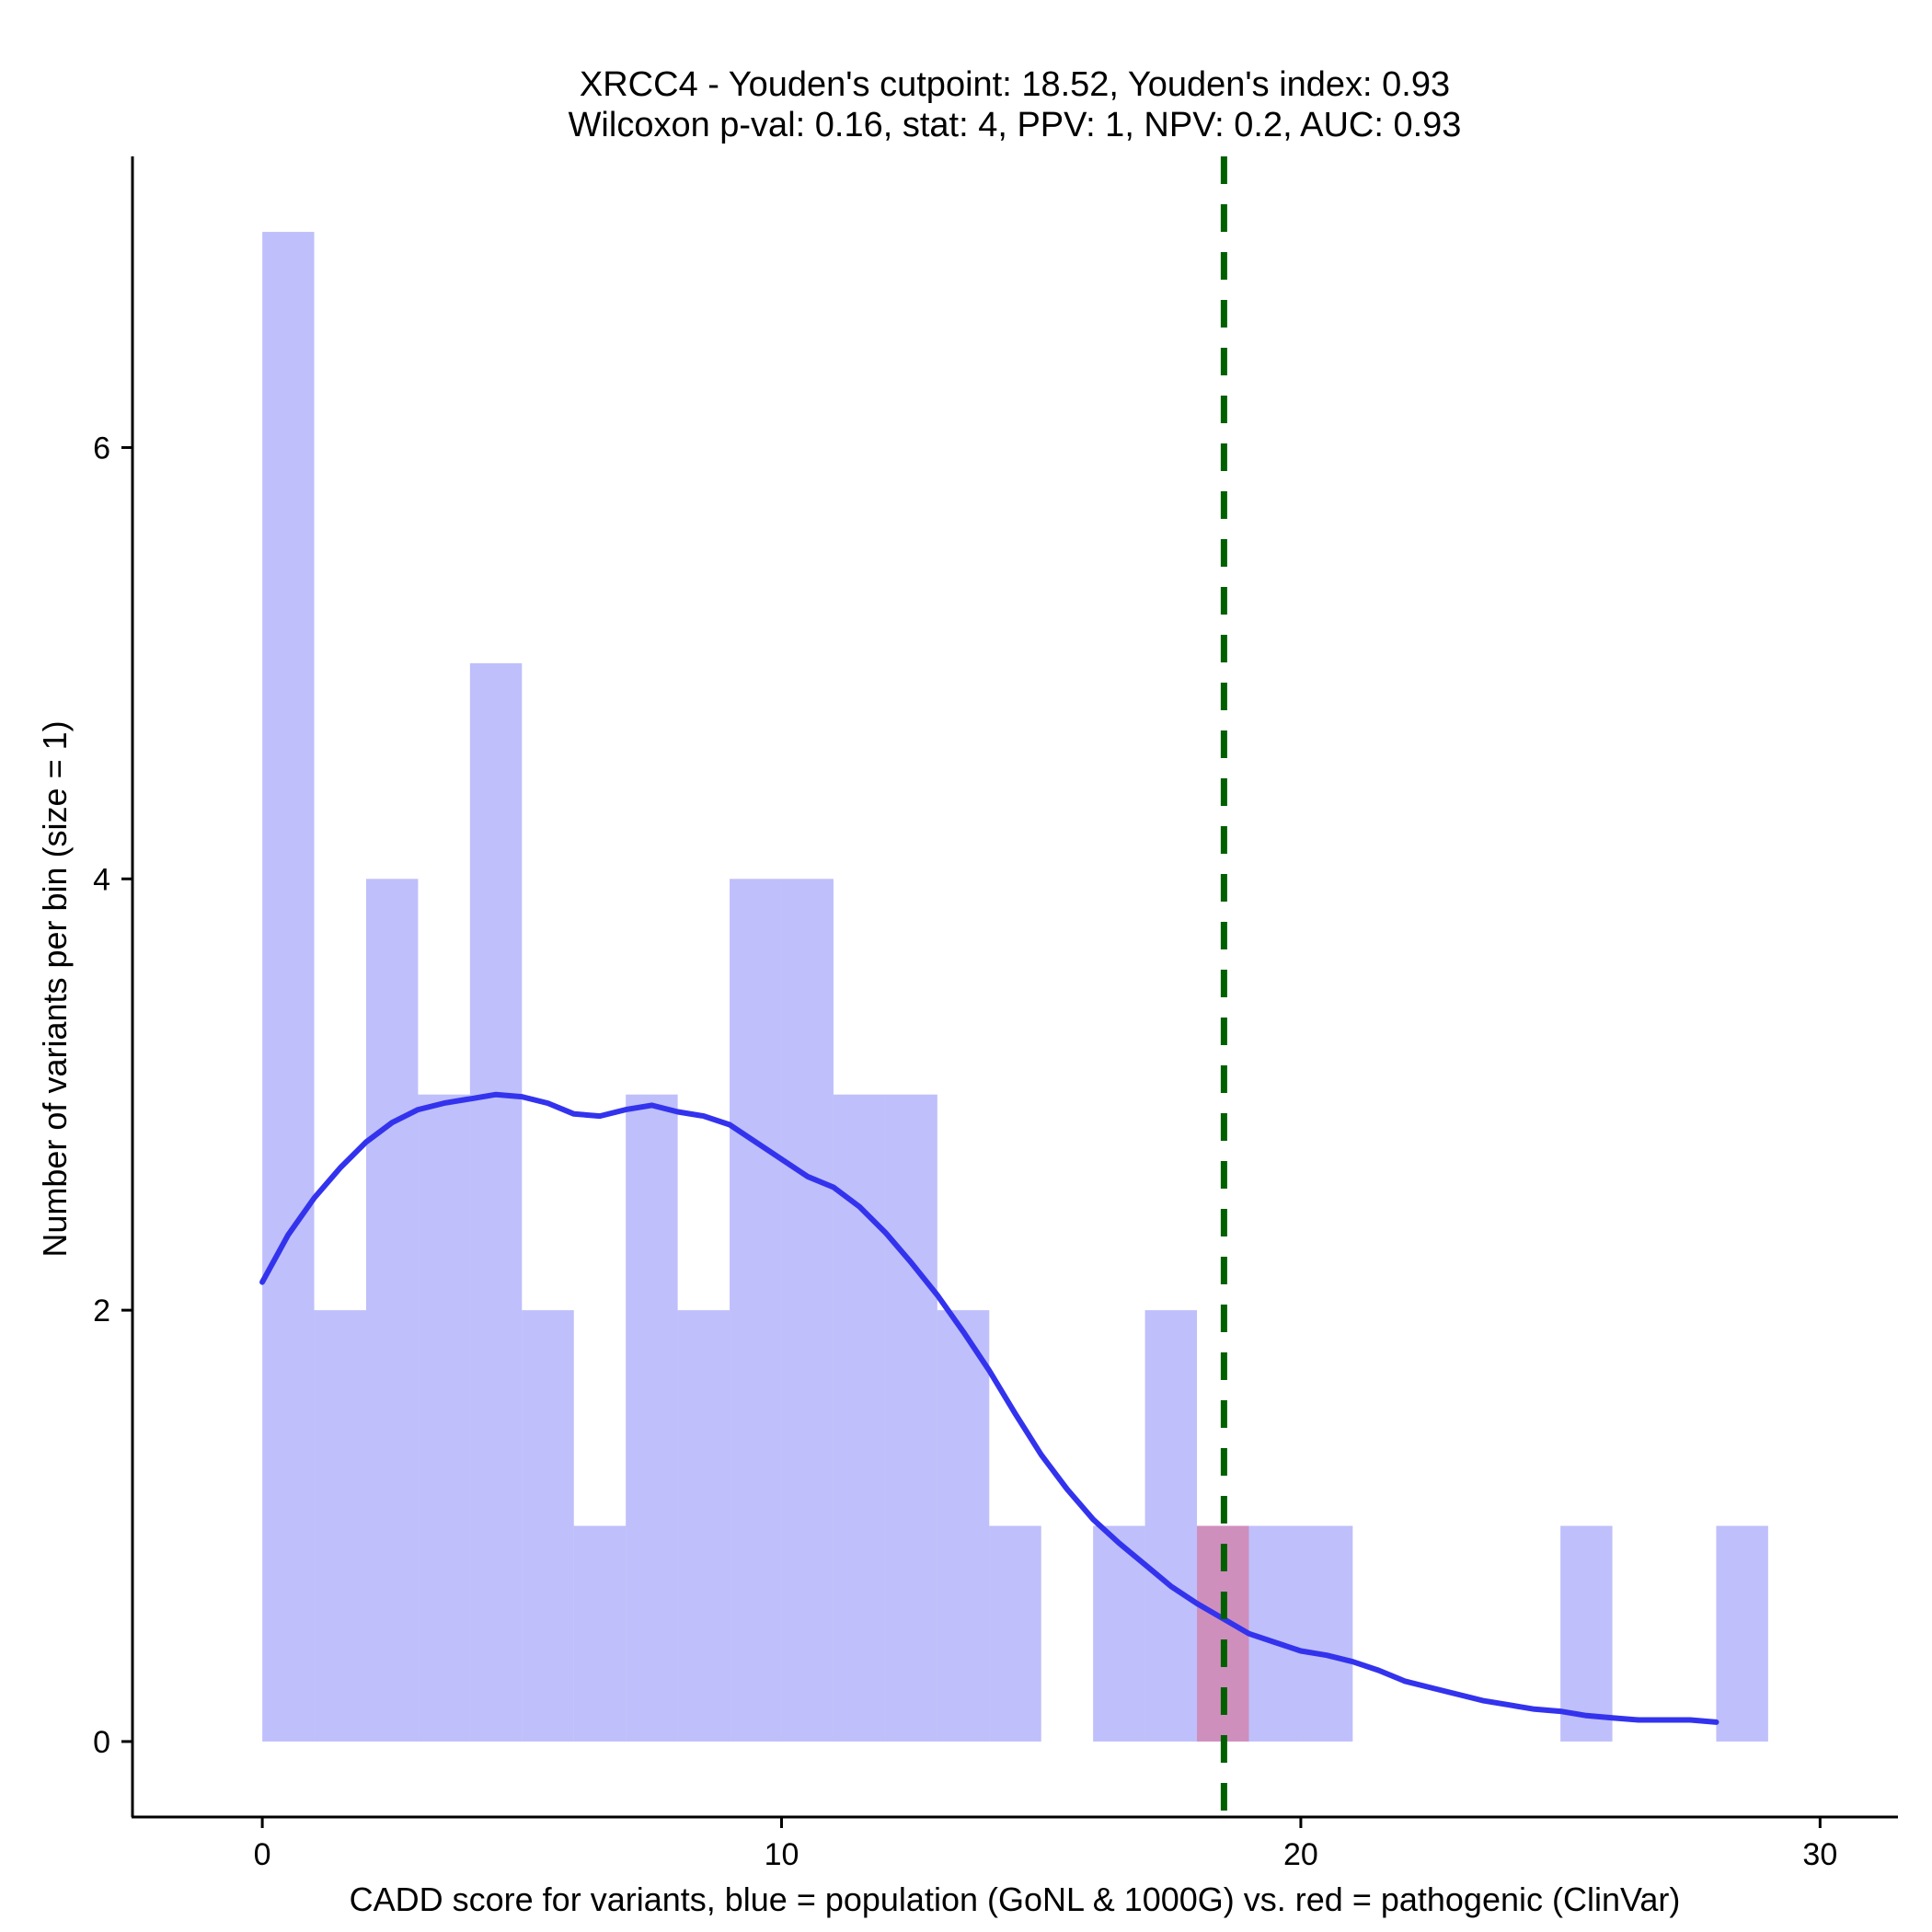 This screenshot has height=1932, width=1932. I want to click on x-tick-label: 30, so click(1819, 1854).